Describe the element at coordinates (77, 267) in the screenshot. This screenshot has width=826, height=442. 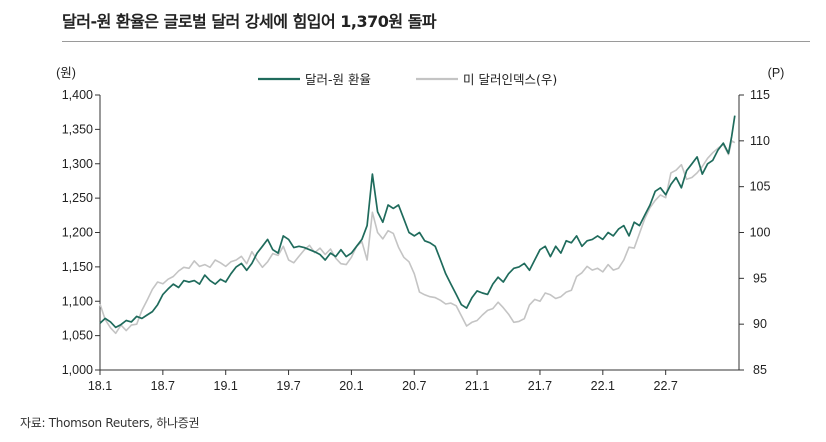
I see `y-left-tick-label: 1,150` at that location.